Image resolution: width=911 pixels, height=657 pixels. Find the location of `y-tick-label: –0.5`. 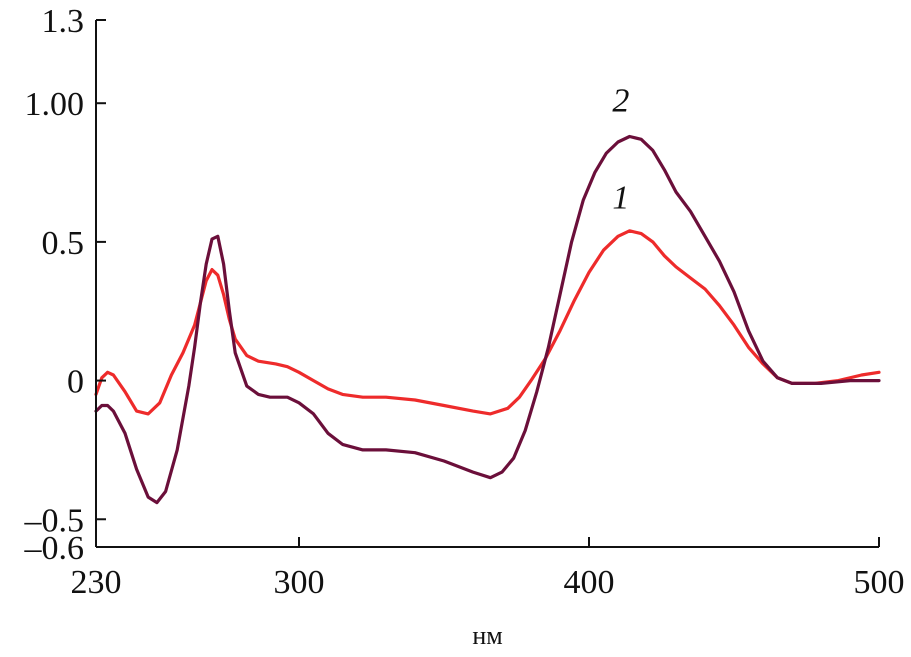

y-tick-label: –0.5 is located at coordinates (54, 520).